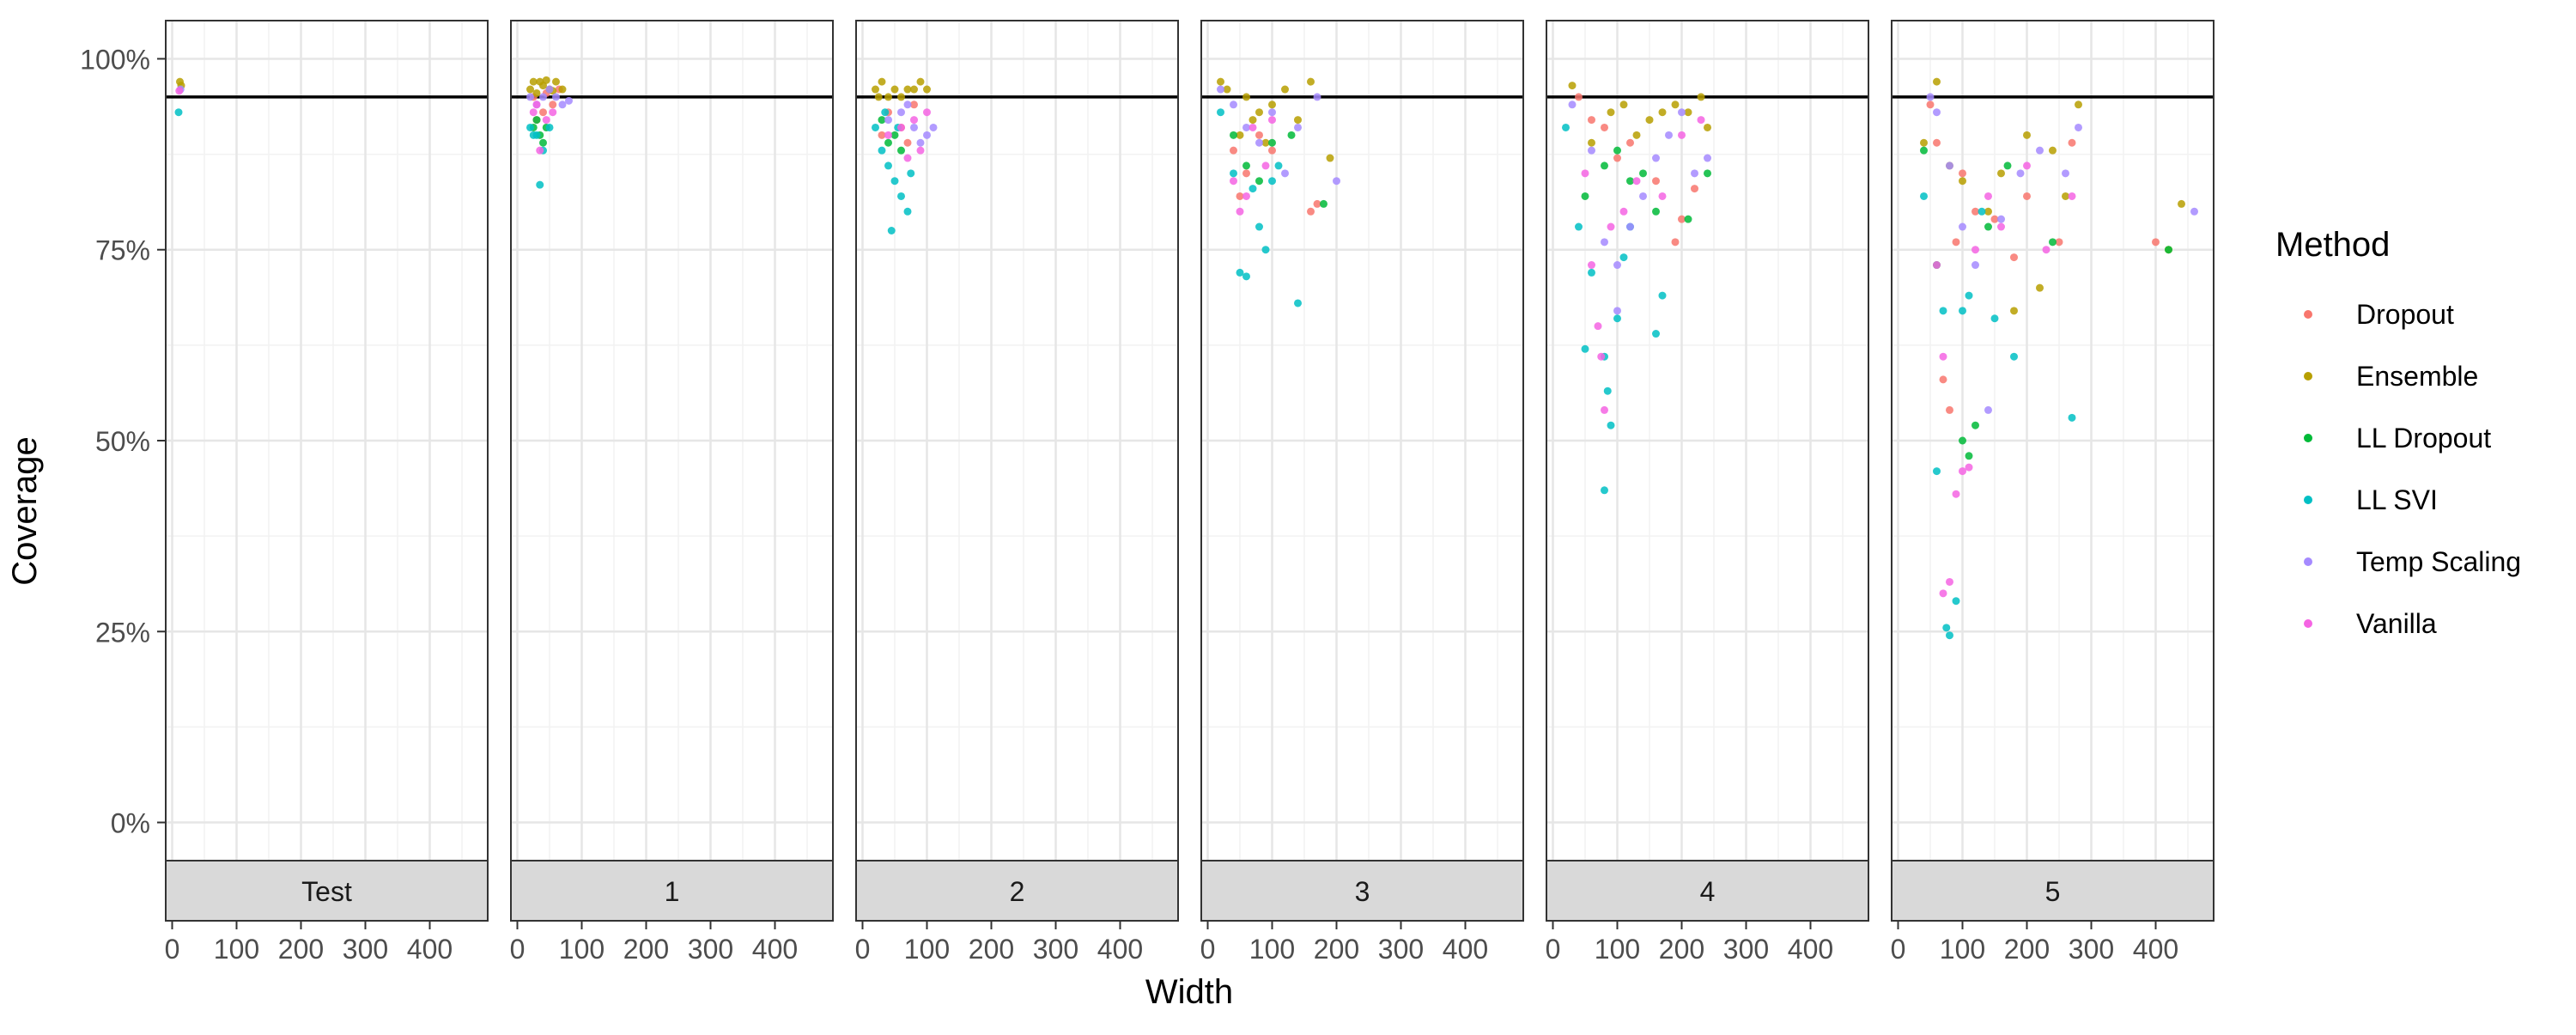 Image resolution: width=2576 pixels, height=1035 pixels. I want to click on facet-panel-5: 5 0 100 200 300 400, so click(2053, 492).